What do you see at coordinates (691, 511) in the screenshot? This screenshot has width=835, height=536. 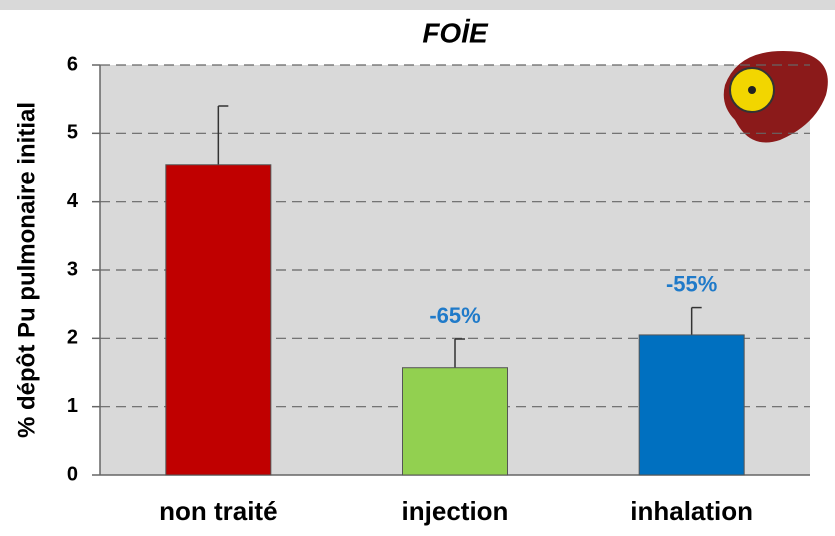 I see `x-tick-label: inhalation` at bounding box center [691, 511].